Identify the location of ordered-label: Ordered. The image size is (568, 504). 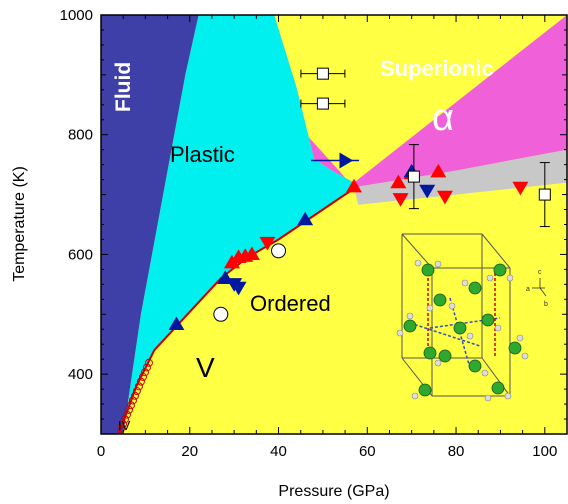
(290, 303).